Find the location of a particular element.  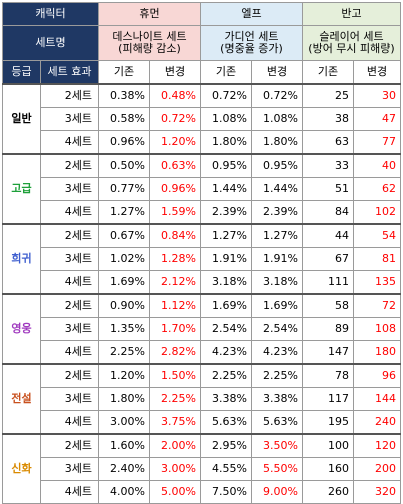

base-value-cell: 0.90% is located at coordinates (124, 305).